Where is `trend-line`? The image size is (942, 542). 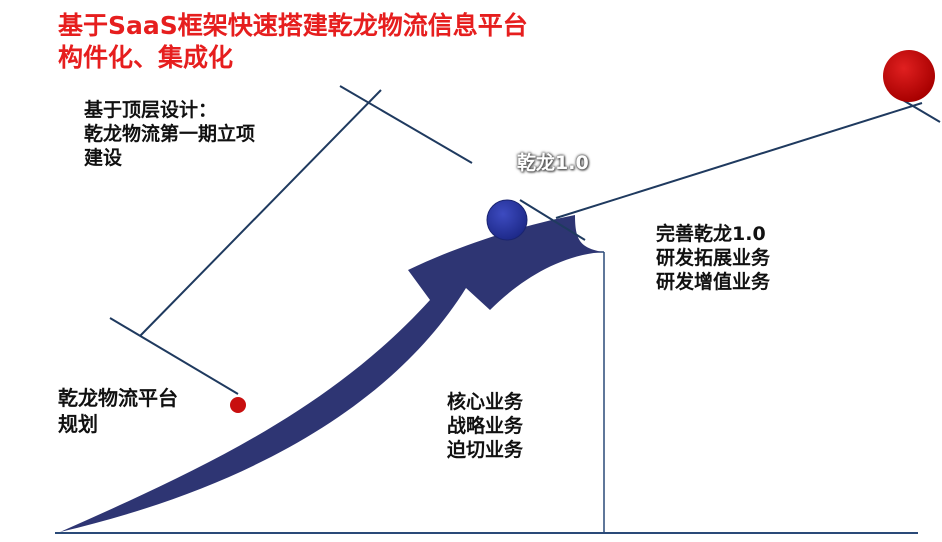 trend-line is located at coordinates (739, 160).